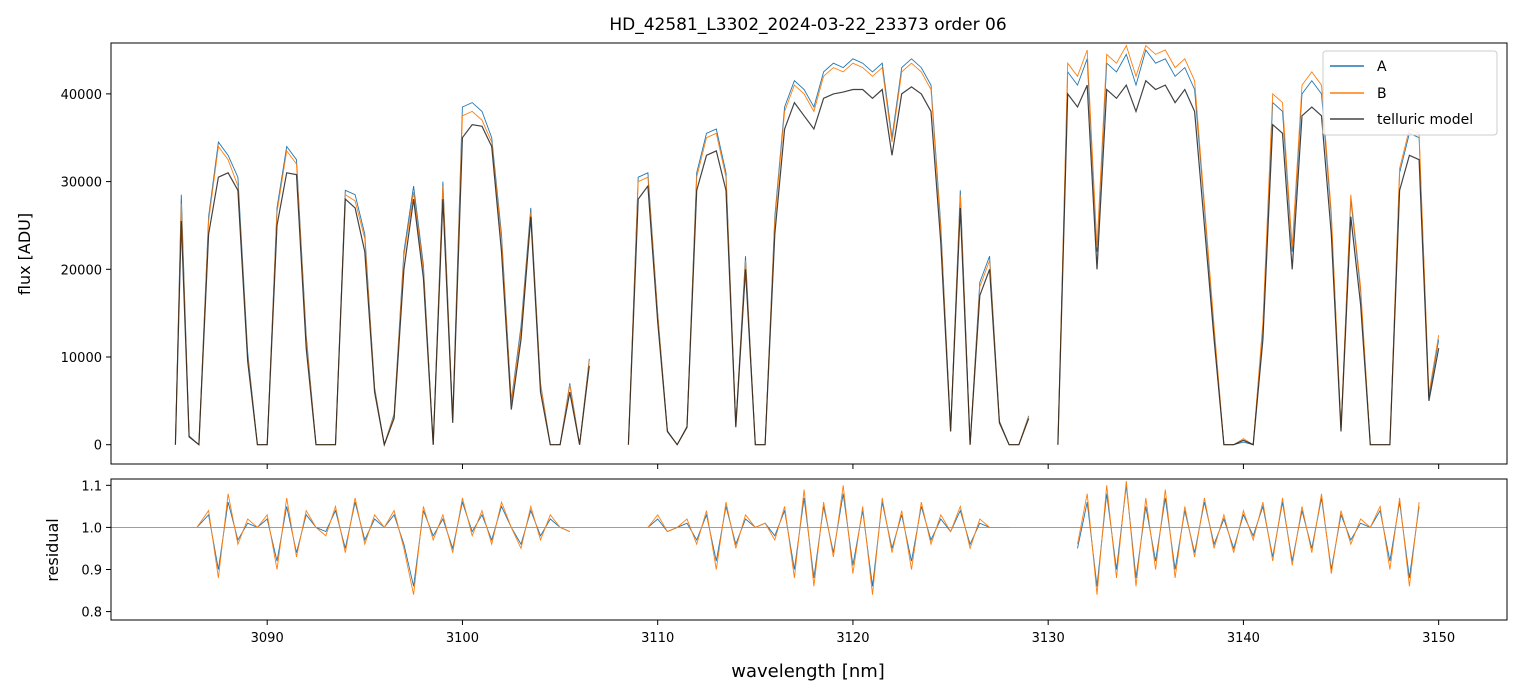 Image resolution: width=1520 pixels, height=696 pixels. I want to click on residual-line-b-seg2, so click(1248, 538).